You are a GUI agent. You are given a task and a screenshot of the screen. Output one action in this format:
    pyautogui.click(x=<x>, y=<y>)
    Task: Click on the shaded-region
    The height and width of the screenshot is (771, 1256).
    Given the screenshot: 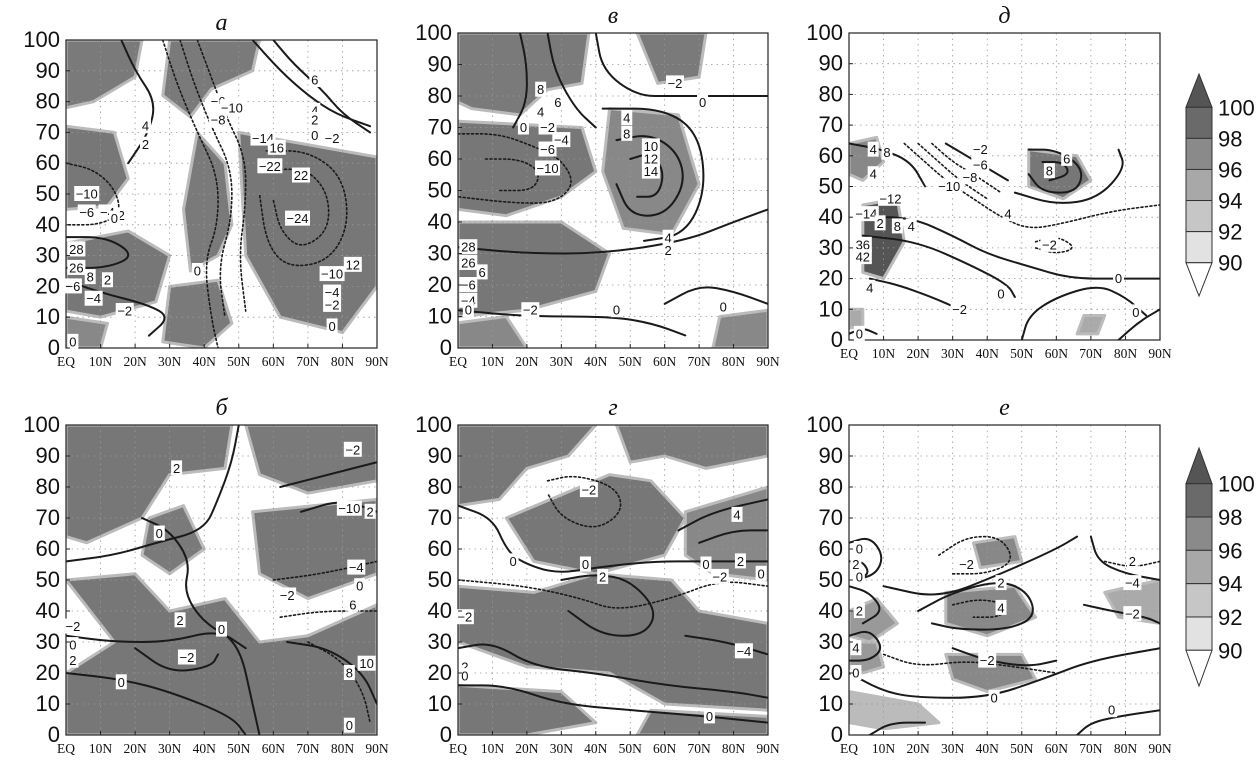 What is the action you would take?
    pyautogui.click(x=701, y=721)
    